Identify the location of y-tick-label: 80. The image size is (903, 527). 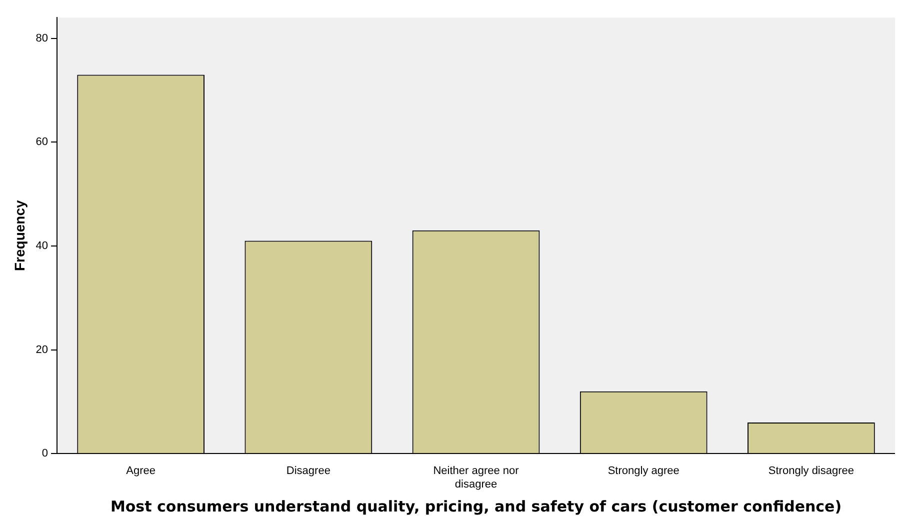
(42, 38).